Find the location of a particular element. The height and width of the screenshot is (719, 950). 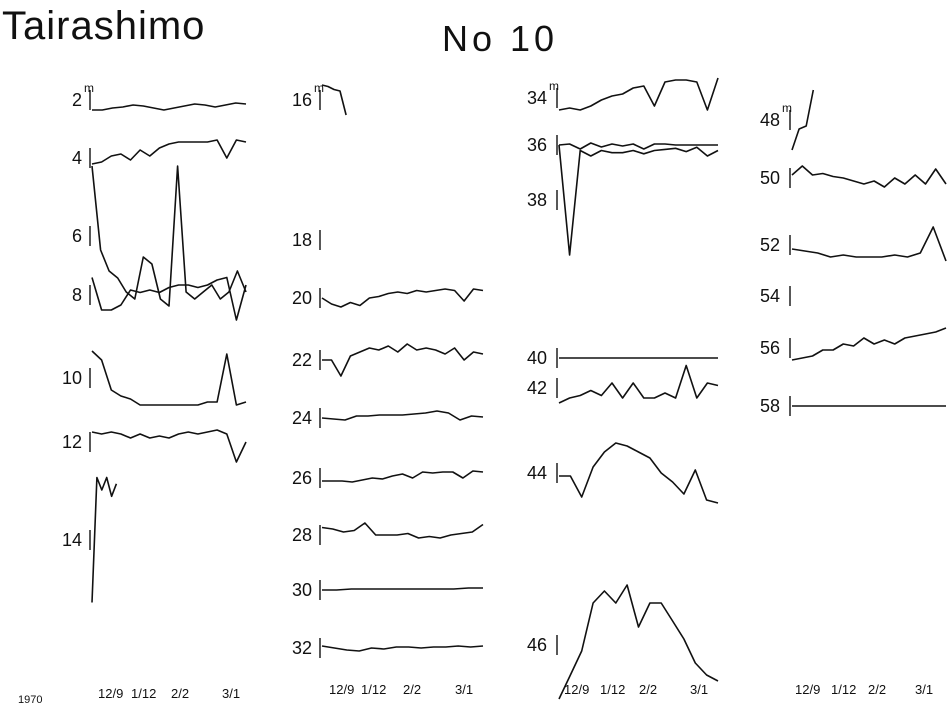

depth-label-6: 6 is located at coordinates (77, 236).